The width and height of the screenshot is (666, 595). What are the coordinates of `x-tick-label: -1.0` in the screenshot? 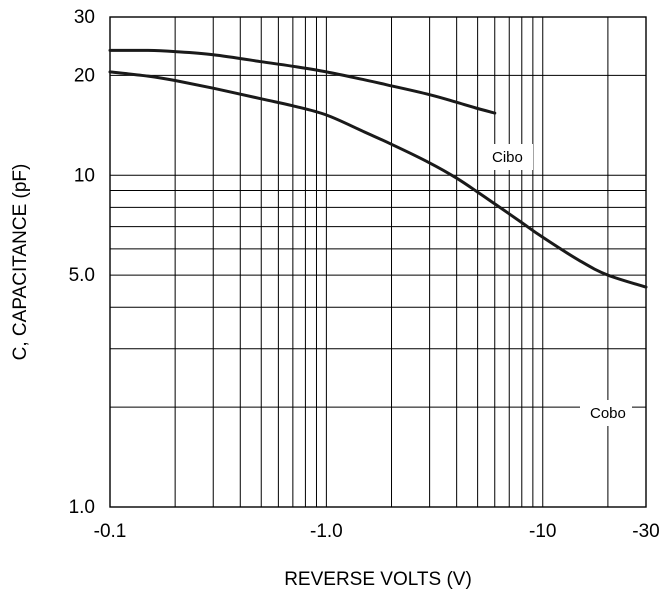 It's located at (326, 531).